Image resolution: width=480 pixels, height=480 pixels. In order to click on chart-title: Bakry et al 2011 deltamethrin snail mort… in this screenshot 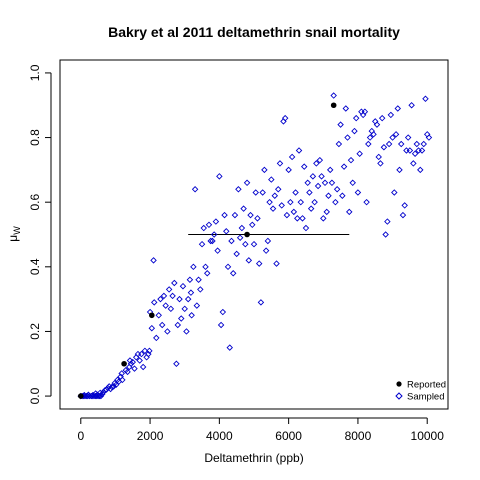, I will do `click(254, 32)`.